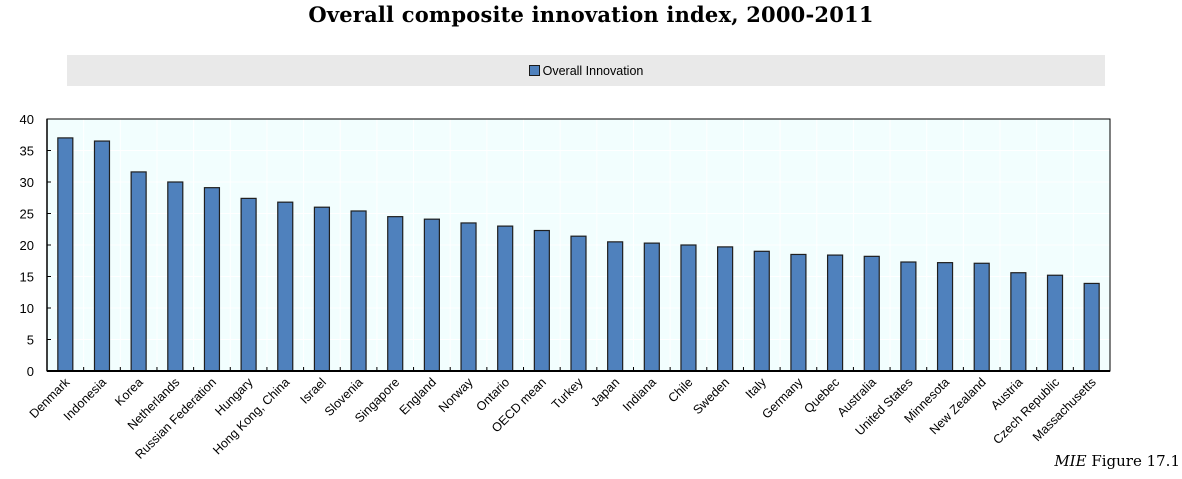  What do you see at coordinates (639, 394) in the screenshot?
I see `x-tick-label: Indiana` at bounding box center [639, 394].